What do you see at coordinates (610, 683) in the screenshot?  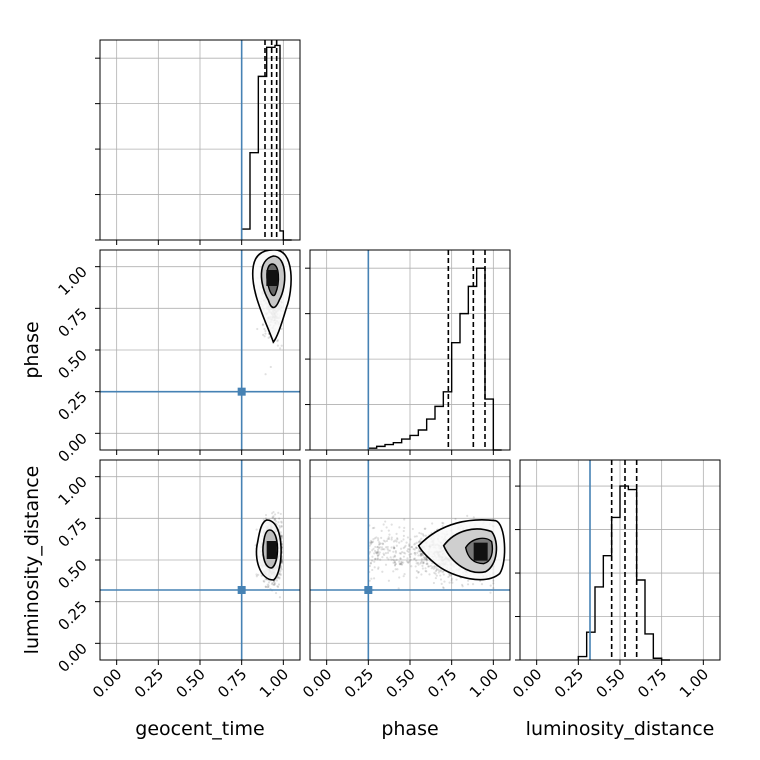 I see `x-tick-label: 0.50` at bounding box center [610, 683].